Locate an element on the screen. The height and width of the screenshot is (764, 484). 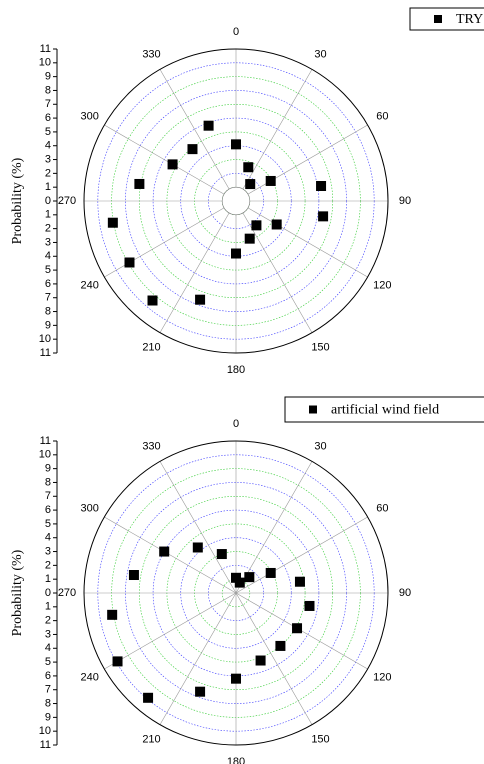
radial-tick-label: 0 is located at coordinates (48, 201).